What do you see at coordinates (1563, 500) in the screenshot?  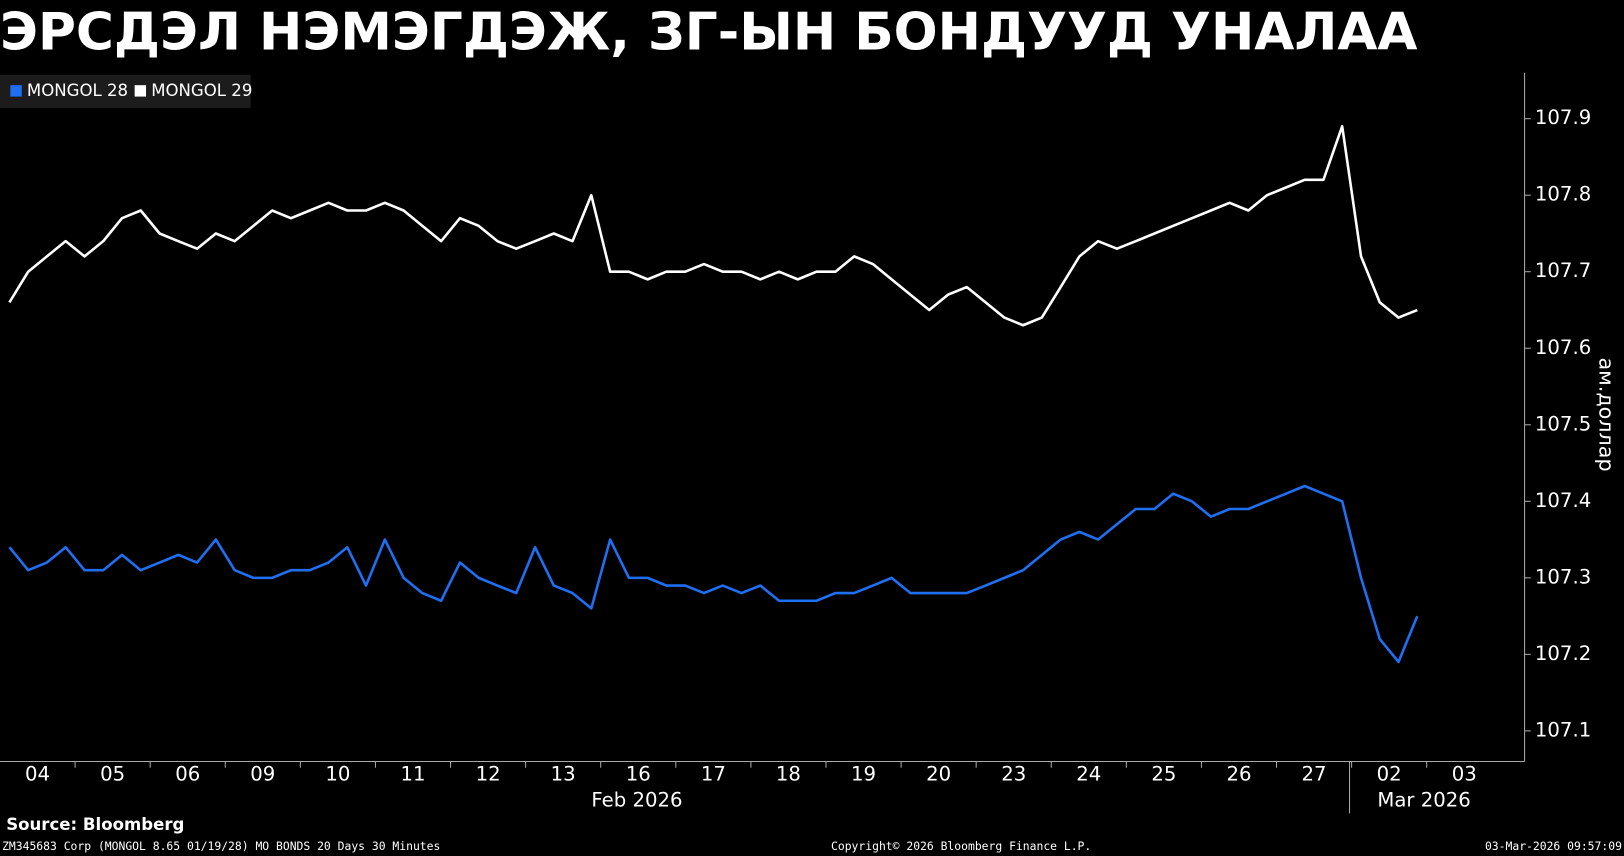 I see `y-tick-label: 107.4` at bounding box center [1563, 500].